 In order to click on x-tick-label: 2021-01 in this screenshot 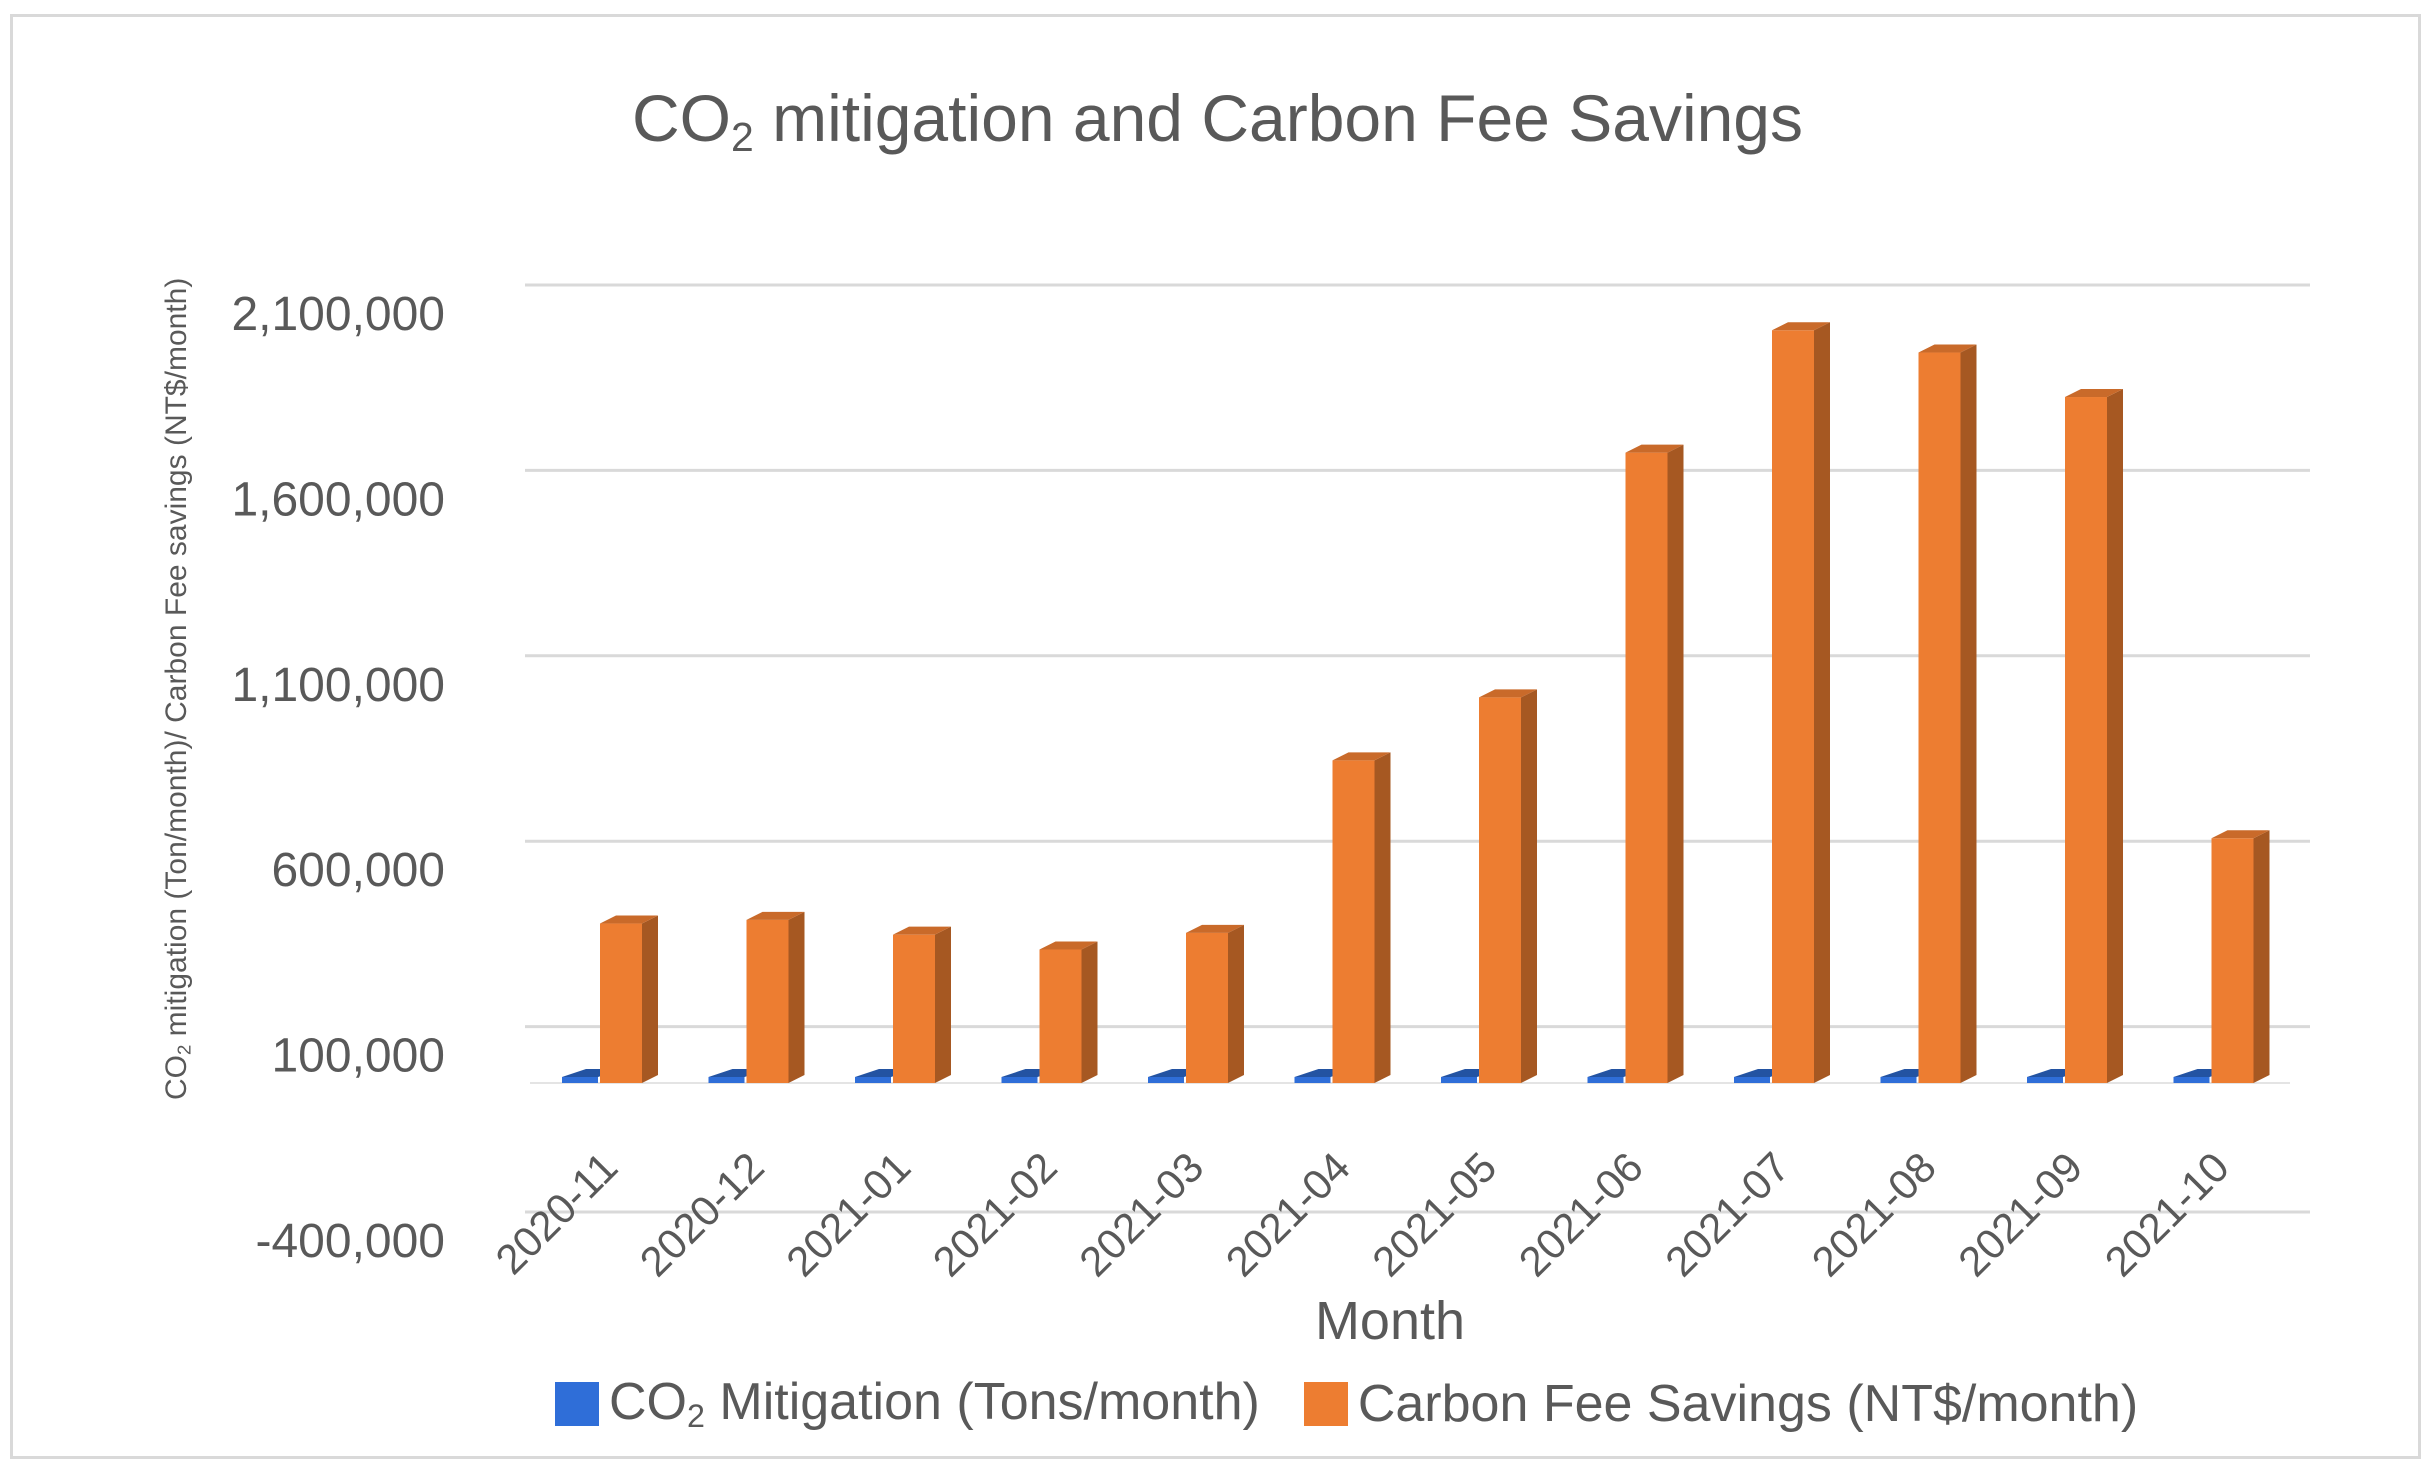, I will do `click(848, 1214)`.